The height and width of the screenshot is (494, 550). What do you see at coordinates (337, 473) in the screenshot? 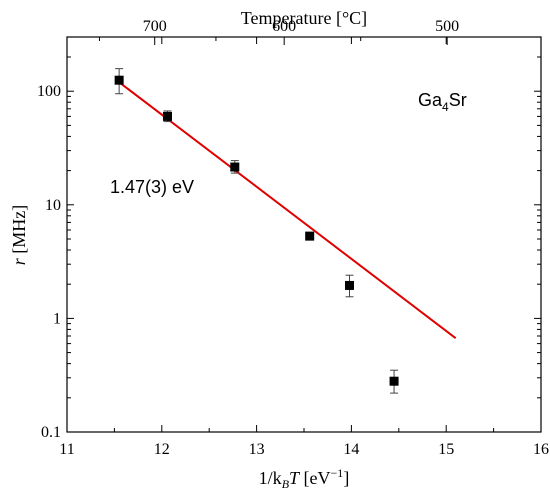
I see `x-axis-title-units-sup: −1` at bounding box center [337, 473].